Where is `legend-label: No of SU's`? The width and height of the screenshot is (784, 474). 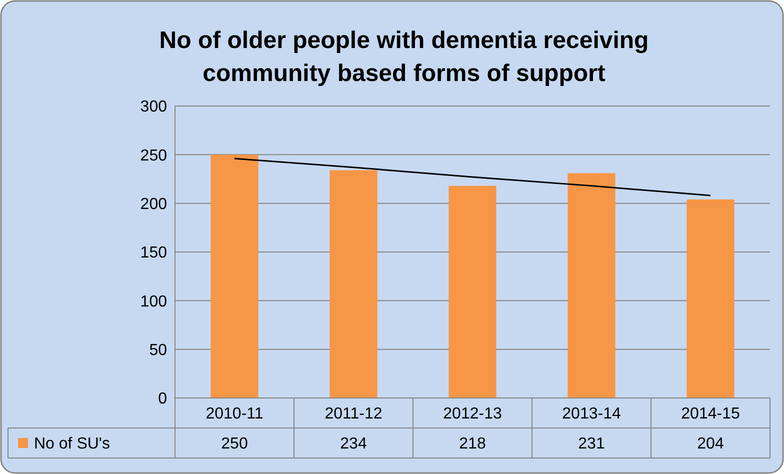
legend-label: No of SU's is located at coordinates (72, 444).